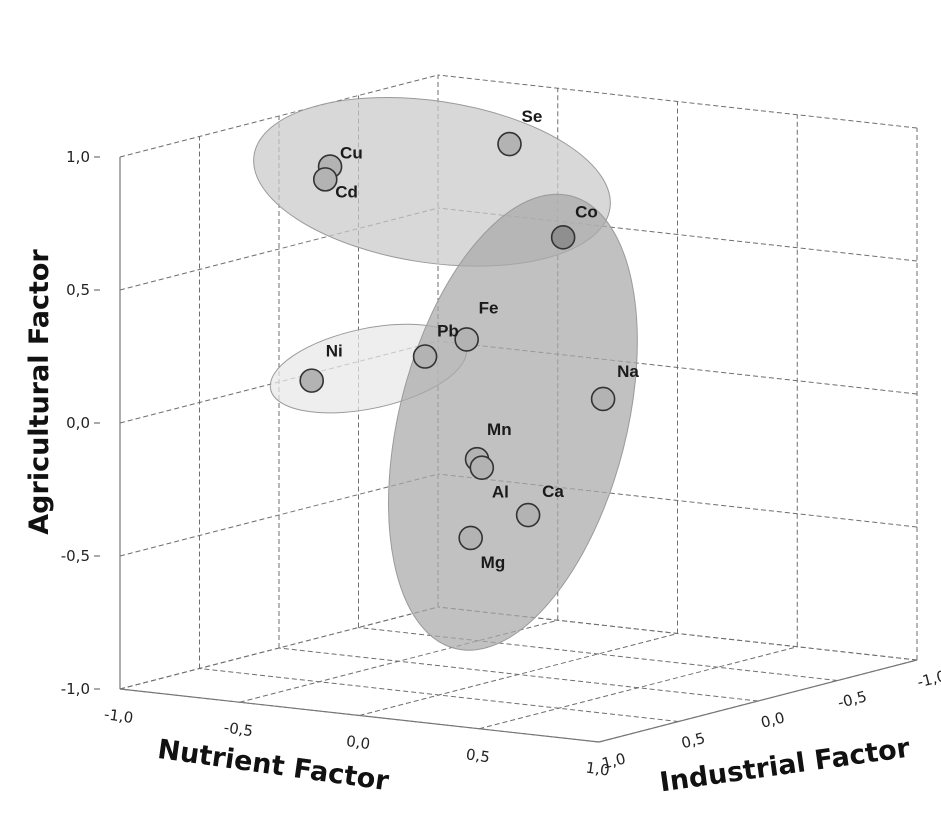  Describe the element at coordinates (489, 307) in the screenshot. I see `point-label-fe: Fe` at that location.